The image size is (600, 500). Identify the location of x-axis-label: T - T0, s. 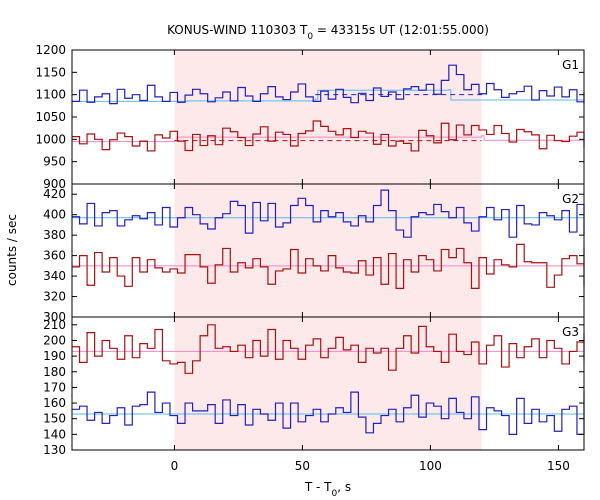
(327, 489).